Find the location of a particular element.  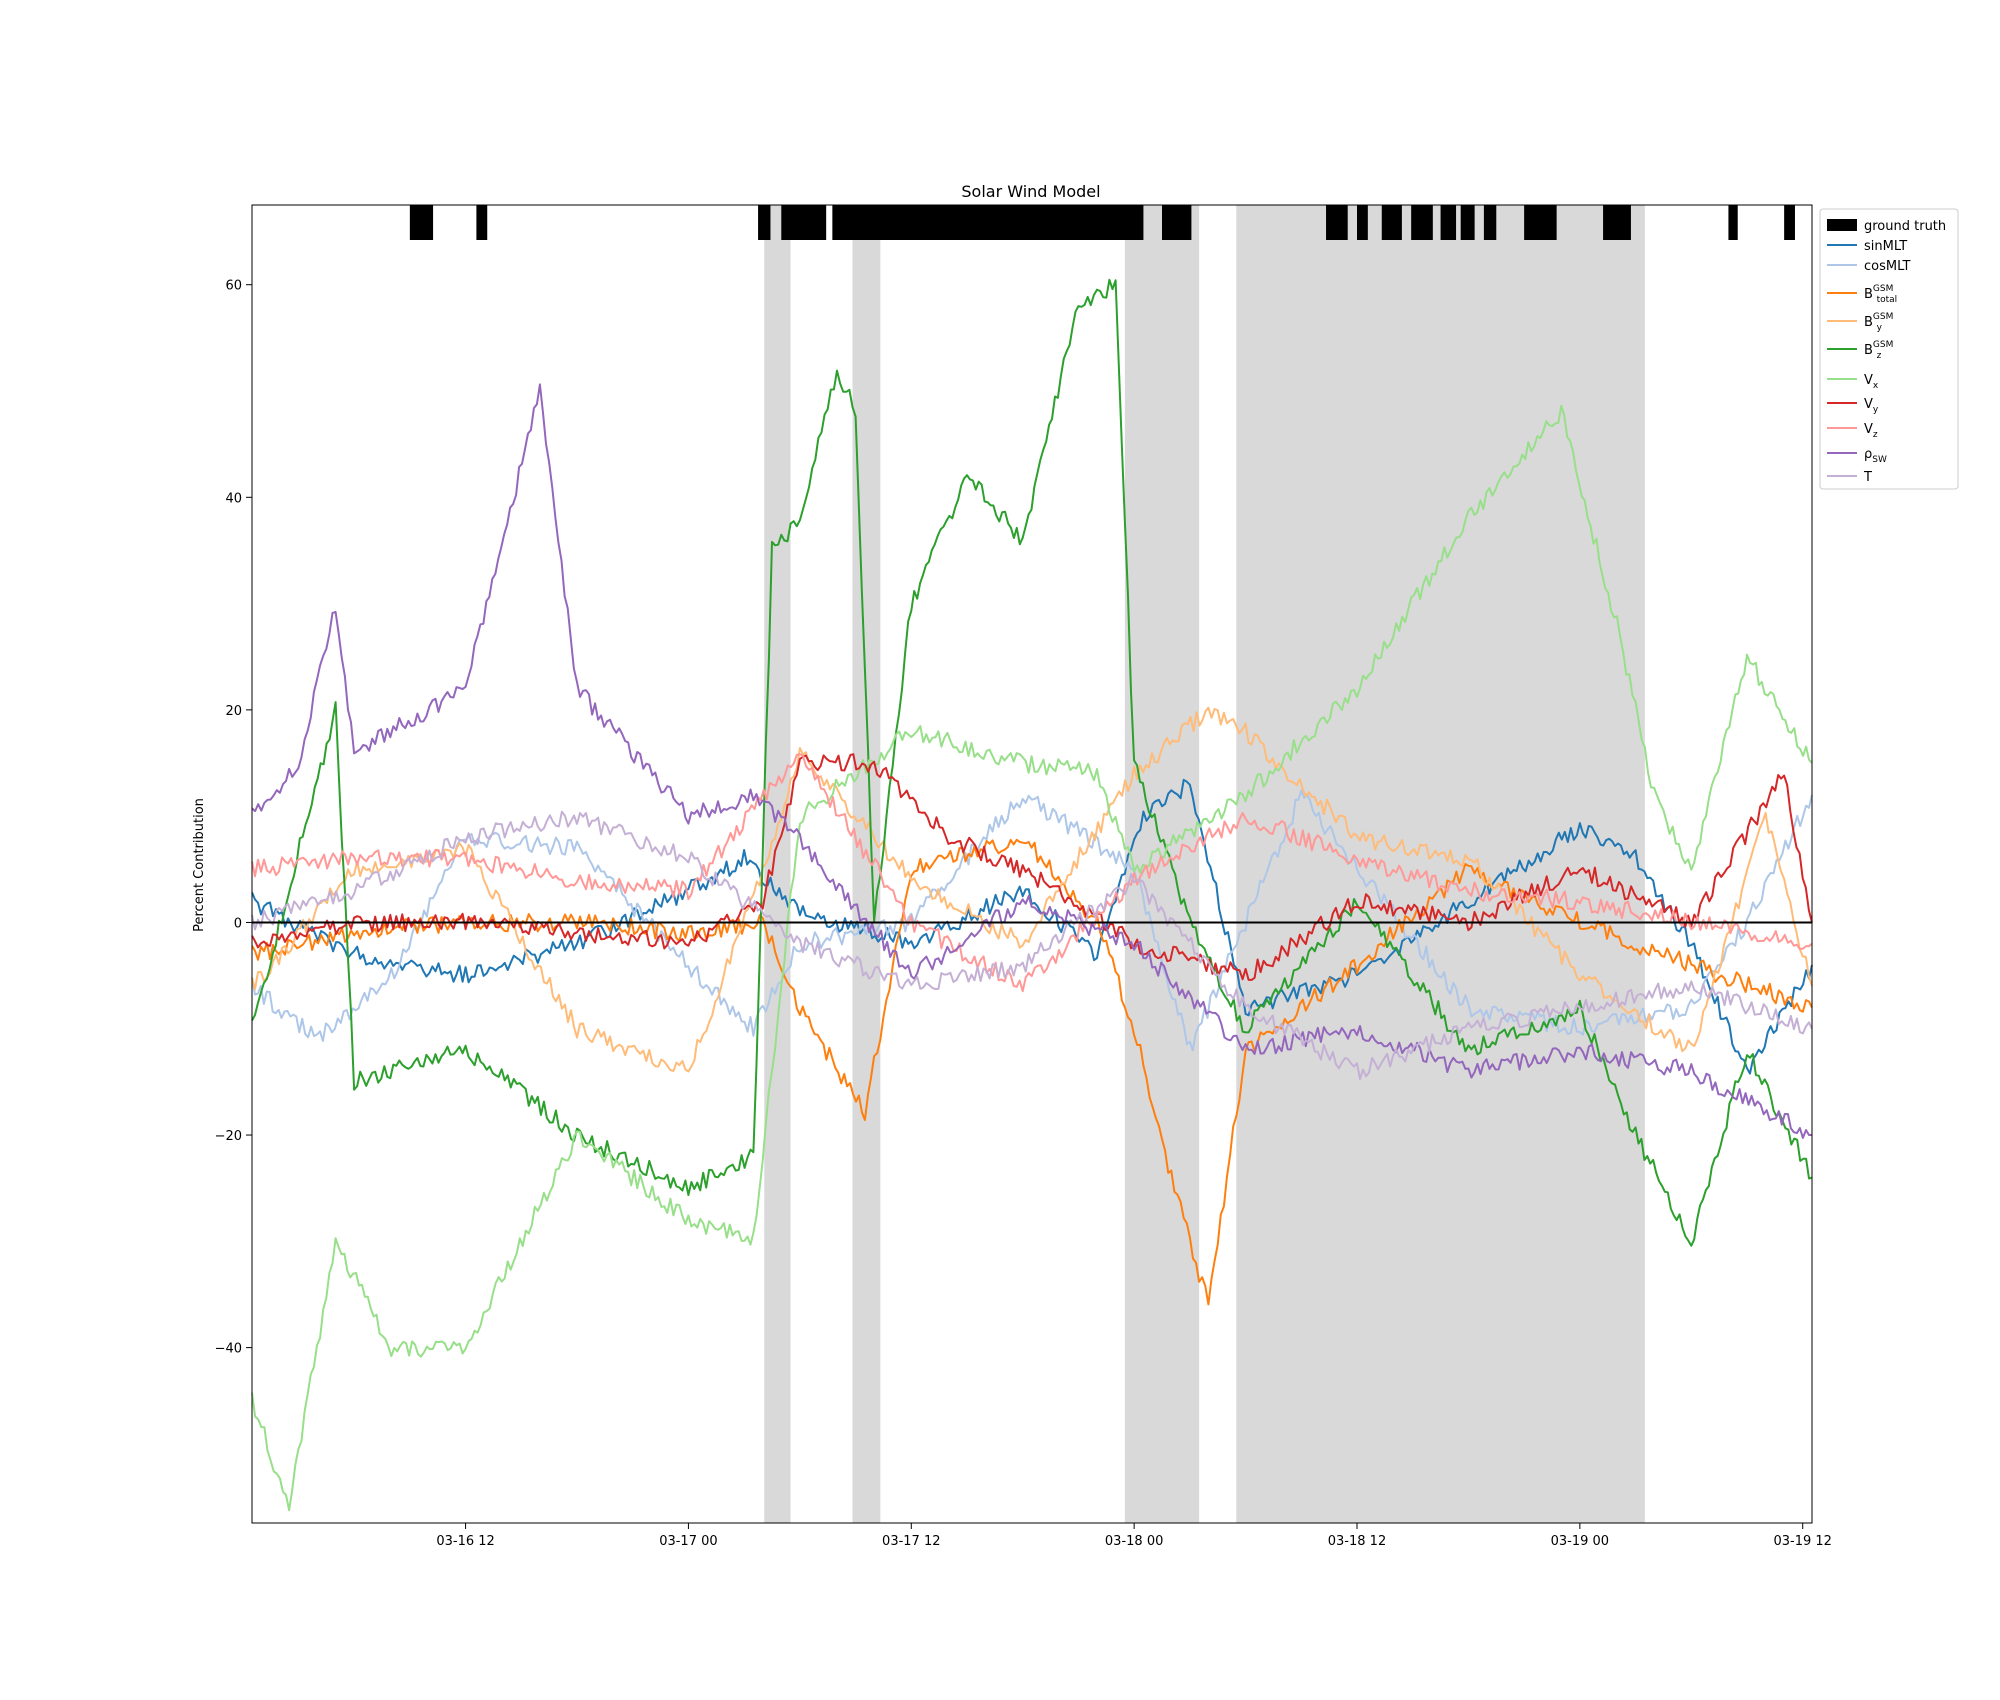

y-tick-label: 40 is located at coordinates (233, 498).